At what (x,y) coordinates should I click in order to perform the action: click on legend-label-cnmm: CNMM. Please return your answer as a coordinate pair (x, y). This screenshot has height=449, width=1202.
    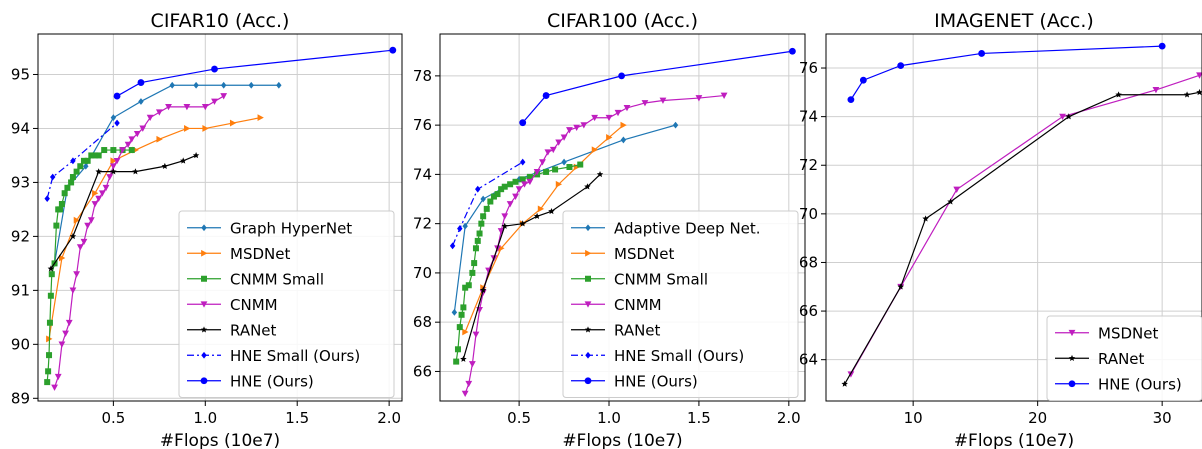
    Looking at the image, I should click on (638, 305).